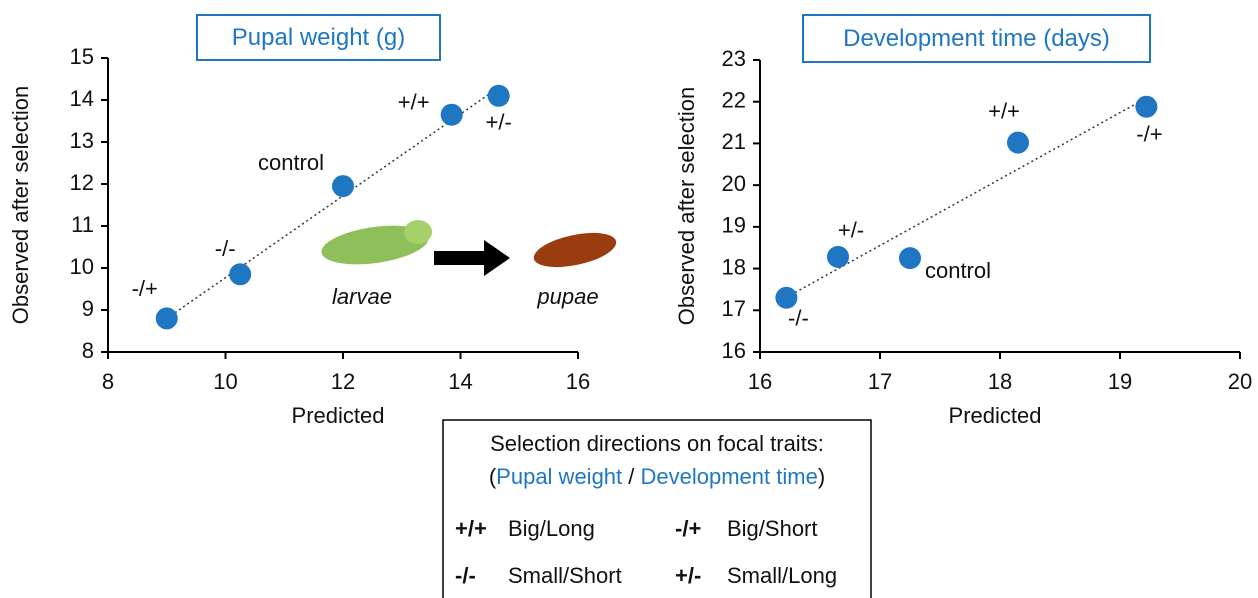 The image size is (1258, 598). I want to click on pupa-icon, so click(575, 250).